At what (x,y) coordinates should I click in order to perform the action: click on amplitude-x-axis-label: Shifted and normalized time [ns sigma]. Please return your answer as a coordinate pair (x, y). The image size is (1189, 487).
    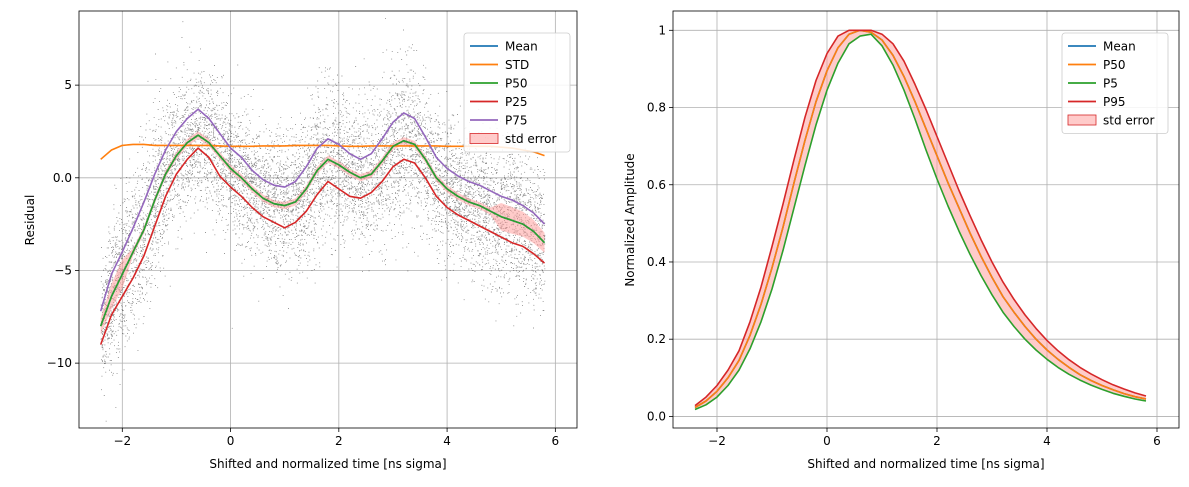
    Looking at the image, I should click on (925, 464).